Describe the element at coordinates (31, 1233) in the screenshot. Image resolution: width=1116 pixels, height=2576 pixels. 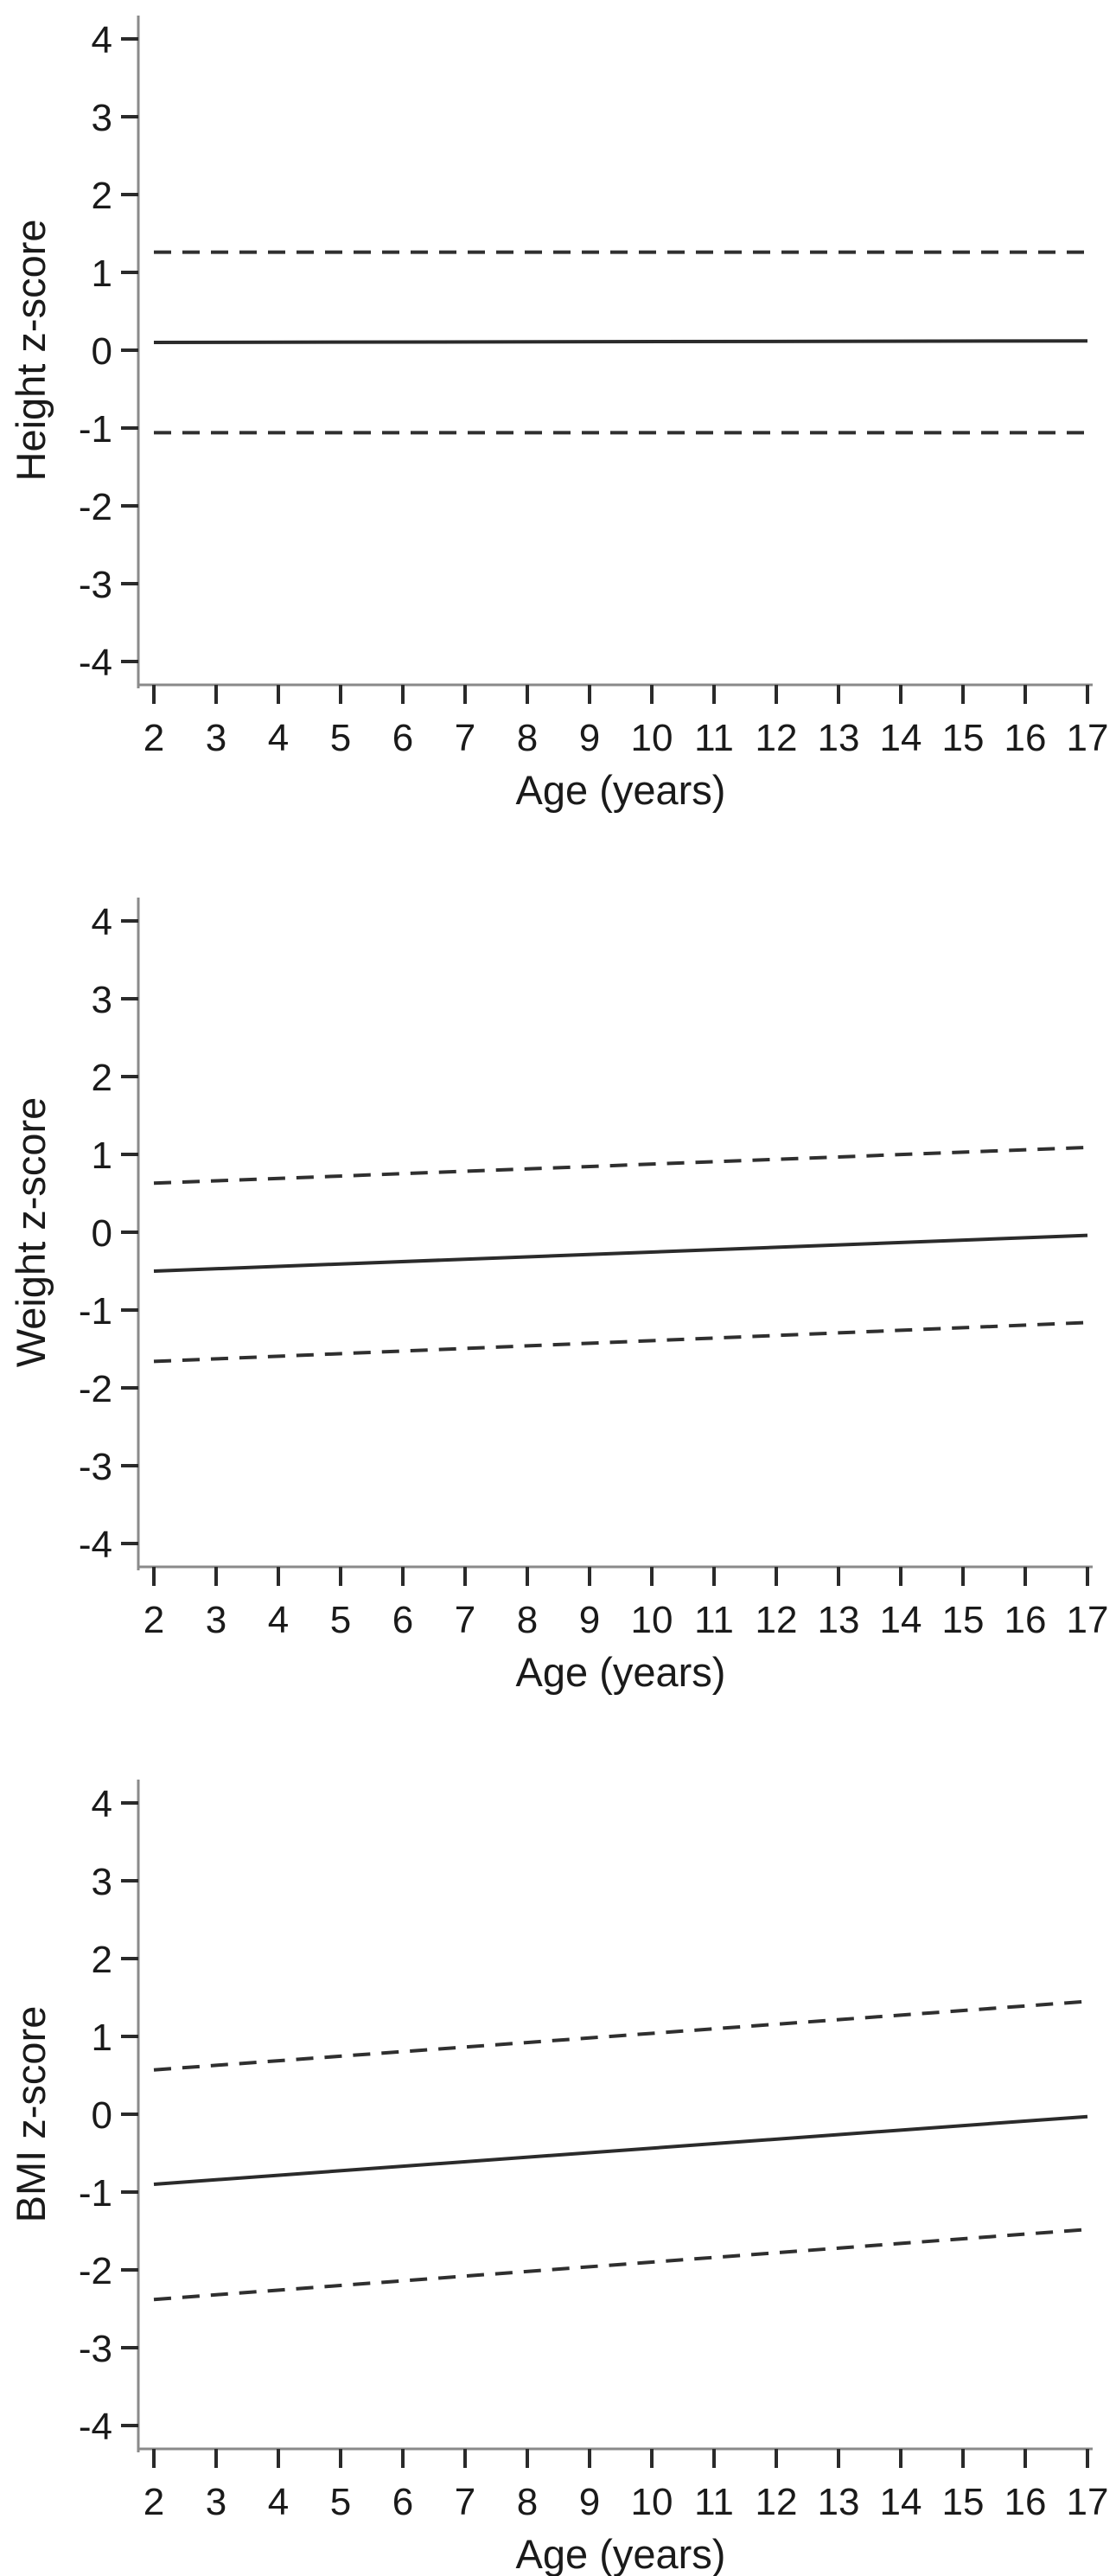
I see `y-axis-title: Weight z-score` at that location.